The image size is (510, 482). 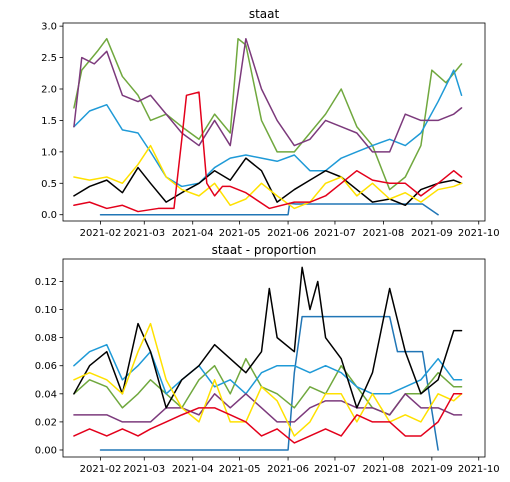 What do you see at coordinates (49, 121) in the screenshot?
I see `y-tick-label: 1.5` at bounding box center [49, 121].